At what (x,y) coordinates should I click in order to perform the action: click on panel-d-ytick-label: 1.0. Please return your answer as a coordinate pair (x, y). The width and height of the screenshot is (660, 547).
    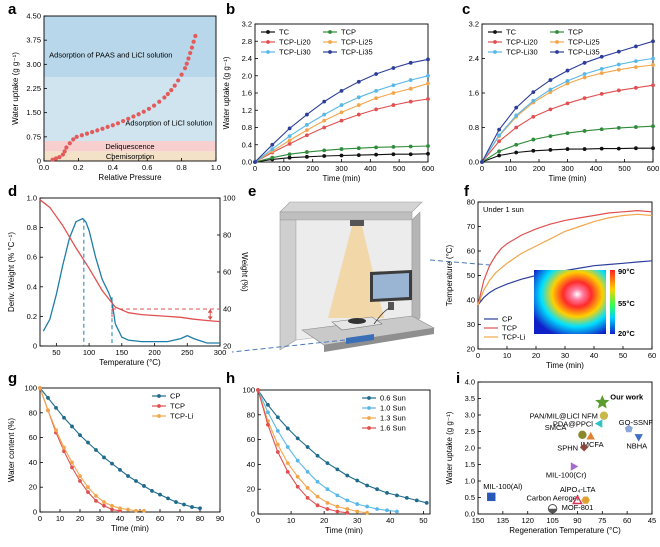
    Looking at the image, I should click on (32, 198).